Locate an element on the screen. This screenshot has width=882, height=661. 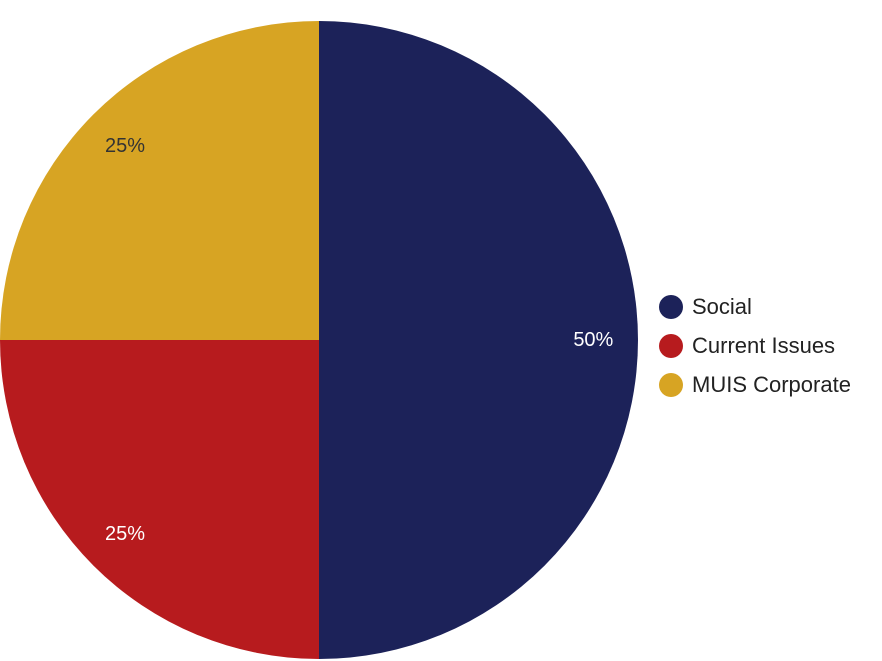
legend: Social Current Issues MUIS Corporate is located at coordinates (755, 345).